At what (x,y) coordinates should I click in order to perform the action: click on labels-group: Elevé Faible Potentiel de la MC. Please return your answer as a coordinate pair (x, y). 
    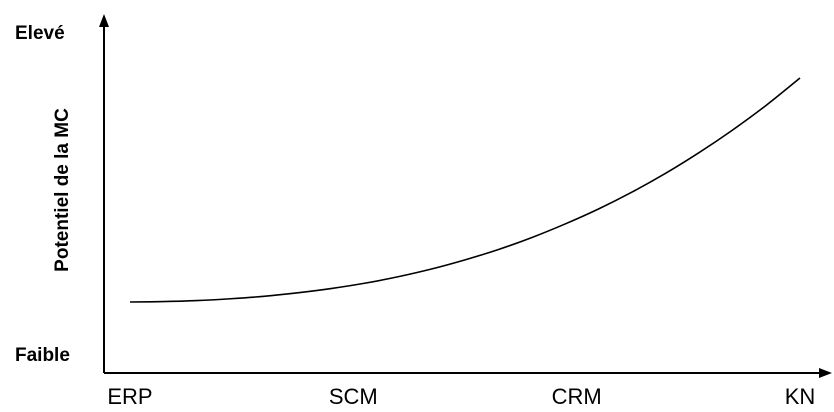
    Looking at the image, I should click on (44, 194).